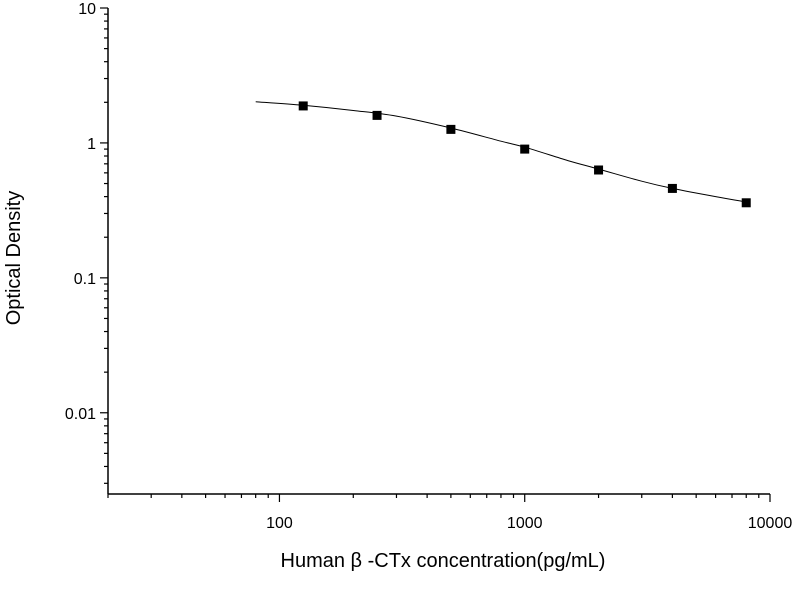  Describe the element at coordinates (85, 279) in the screenshot. I see `y-tick-label: 0.1` at that location.